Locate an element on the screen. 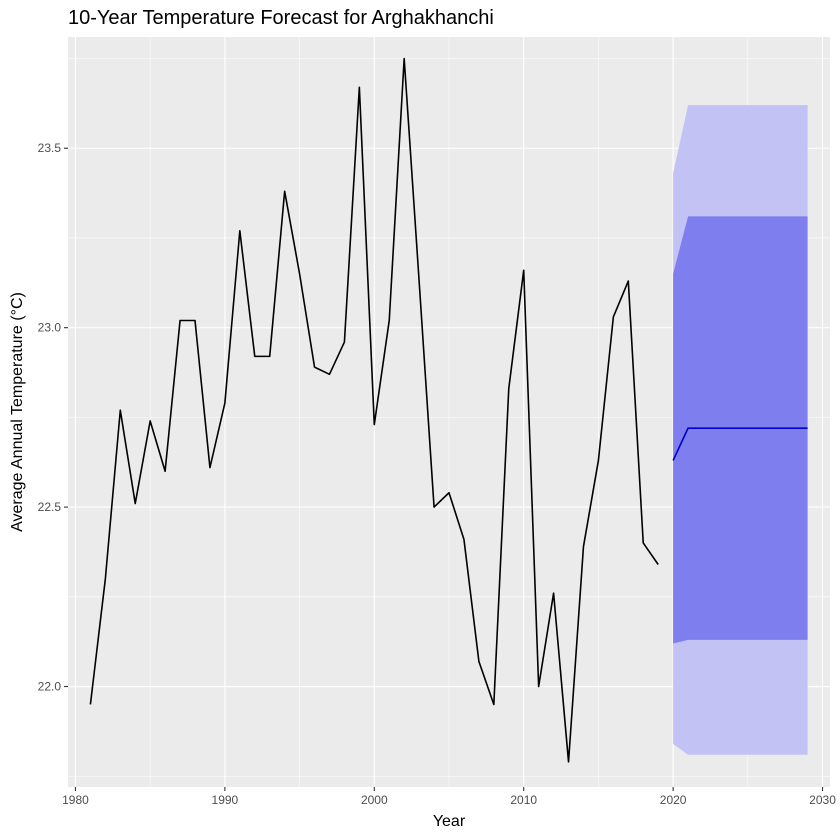  y-tick-label: 23.5 is located at coordinates (50, 148).